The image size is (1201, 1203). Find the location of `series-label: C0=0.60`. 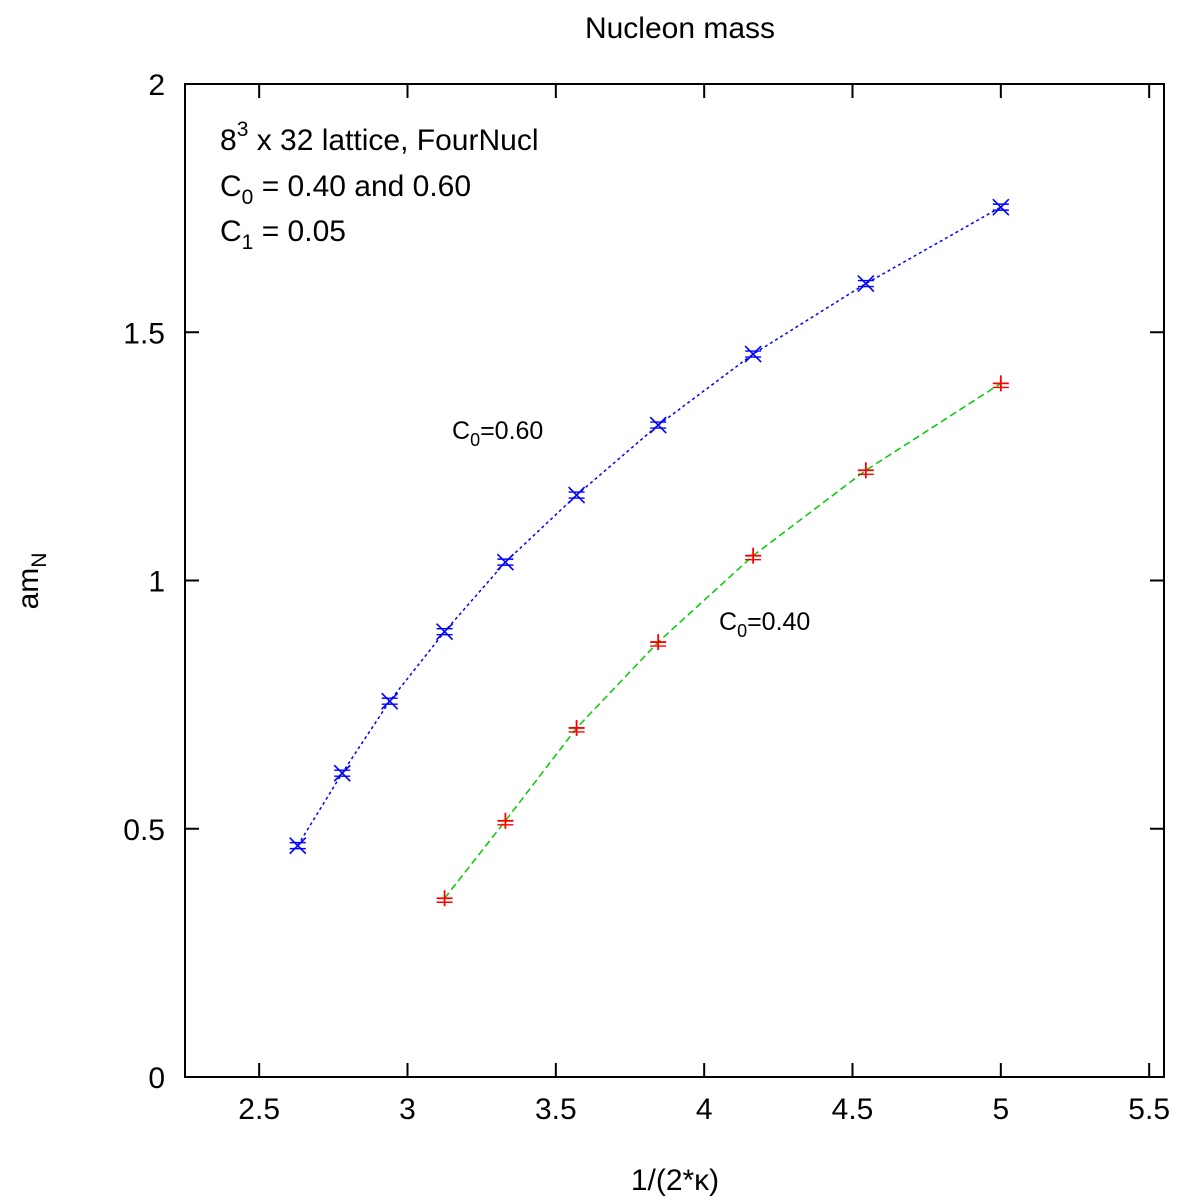

series-label: C0=0.60 is located at coordinates (497, 433).